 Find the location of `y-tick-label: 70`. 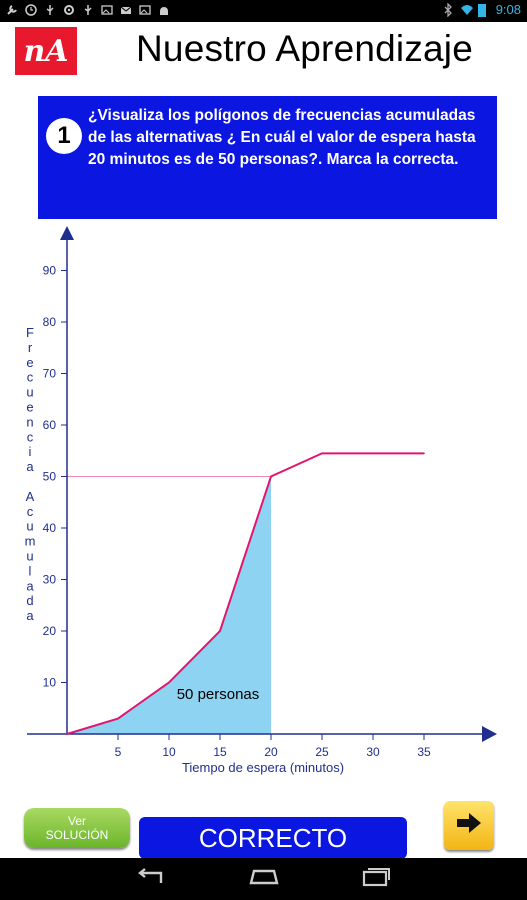

y-tick-label: 70 is located at coordinates (50, 374).